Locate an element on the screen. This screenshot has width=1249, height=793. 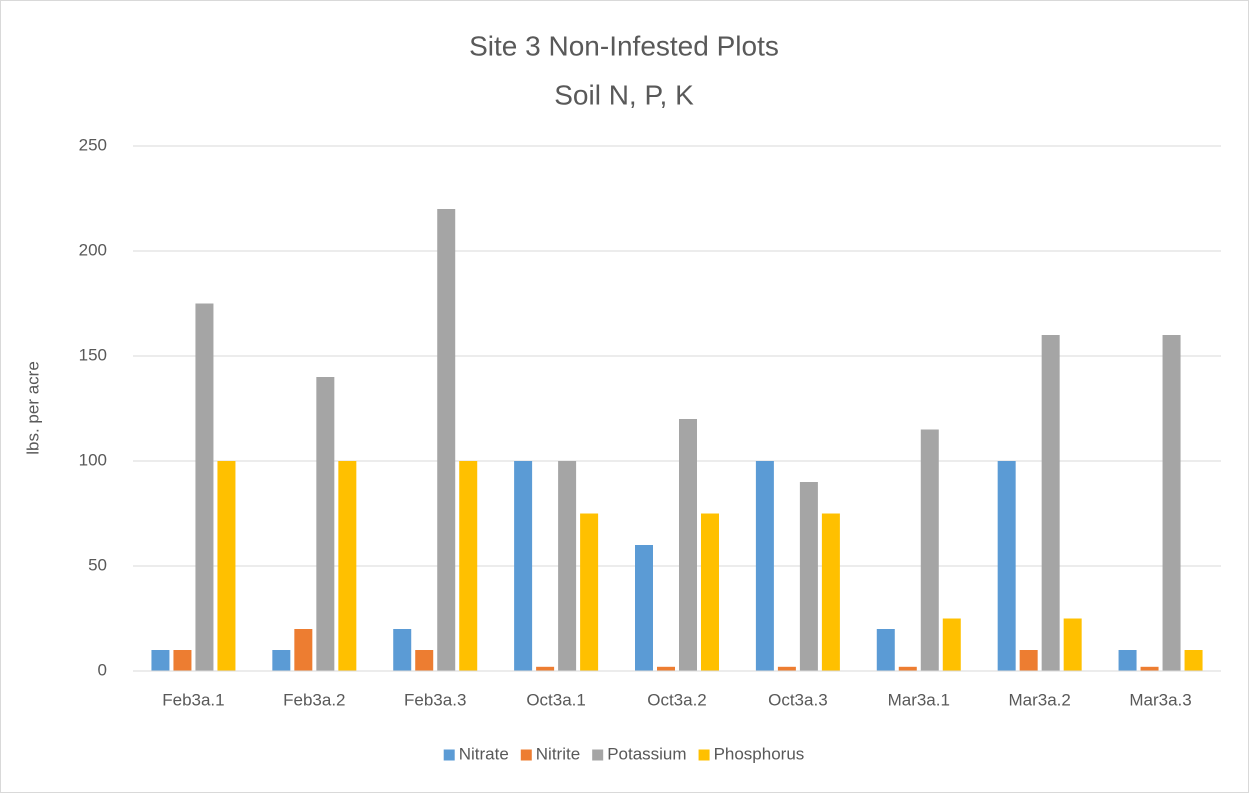
x-tick-label: Mar3a.1 is located at coordinates (919, 699).